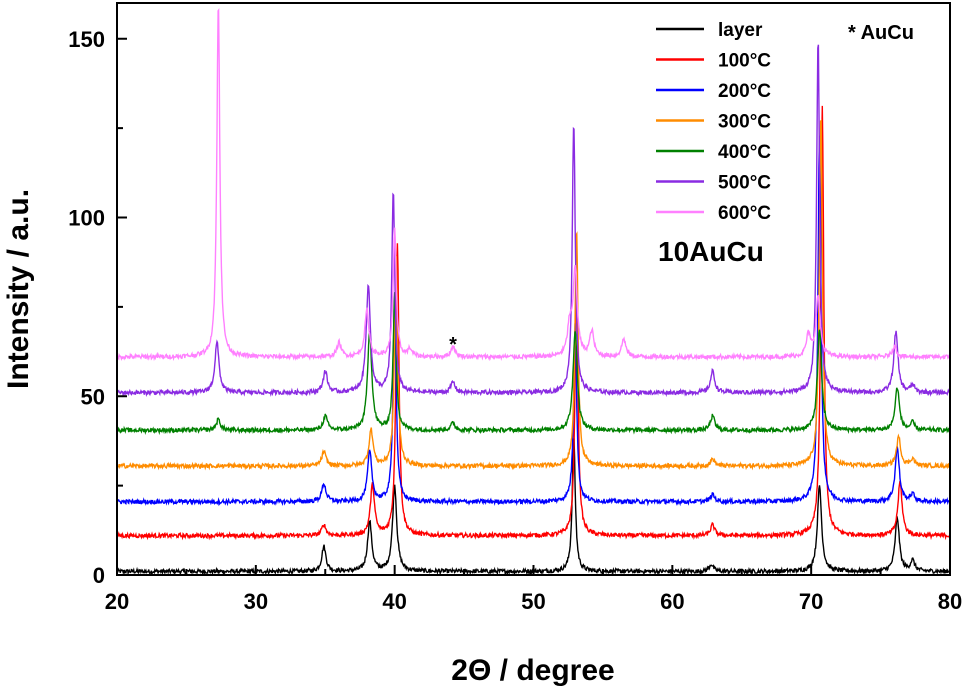  What do you see at coordinates (711, 251) in the screenshot?
I see `sample-label: 10AuCu` at bounding box center [711, 251].